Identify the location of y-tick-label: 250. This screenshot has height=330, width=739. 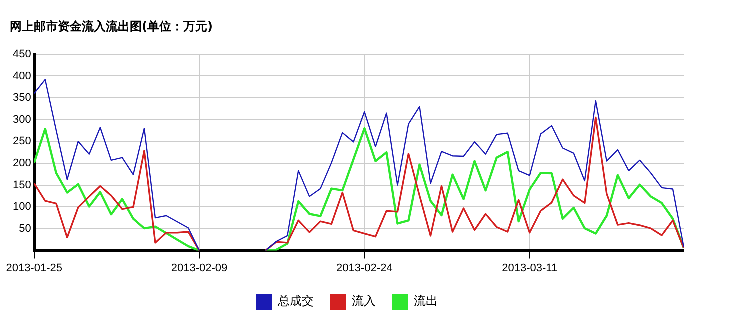
(22, 142).